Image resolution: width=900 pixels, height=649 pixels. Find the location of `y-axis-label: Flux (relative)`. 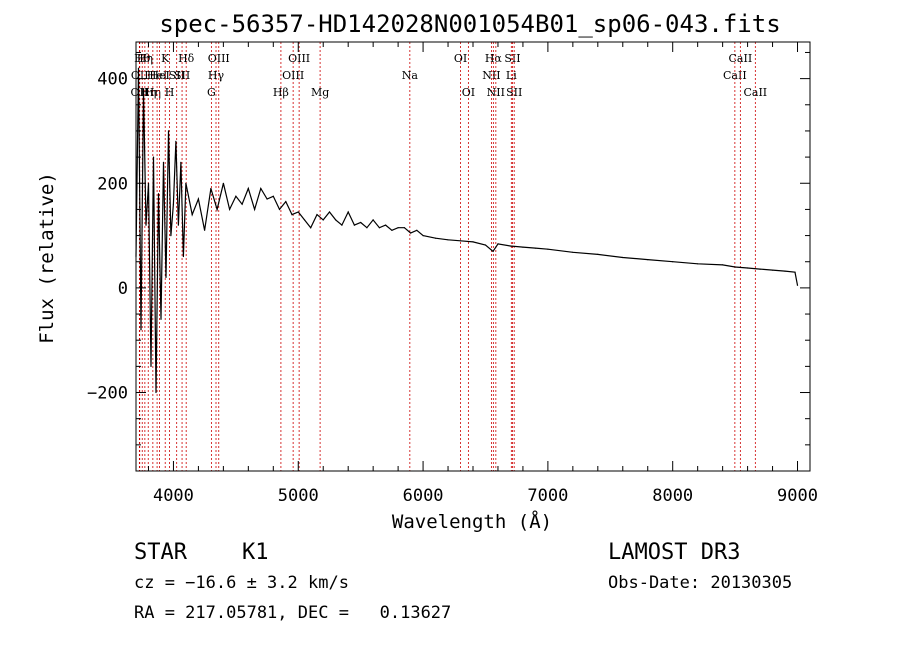

y-axis-label: Flux (relative) is located at coordinates (47, 258).